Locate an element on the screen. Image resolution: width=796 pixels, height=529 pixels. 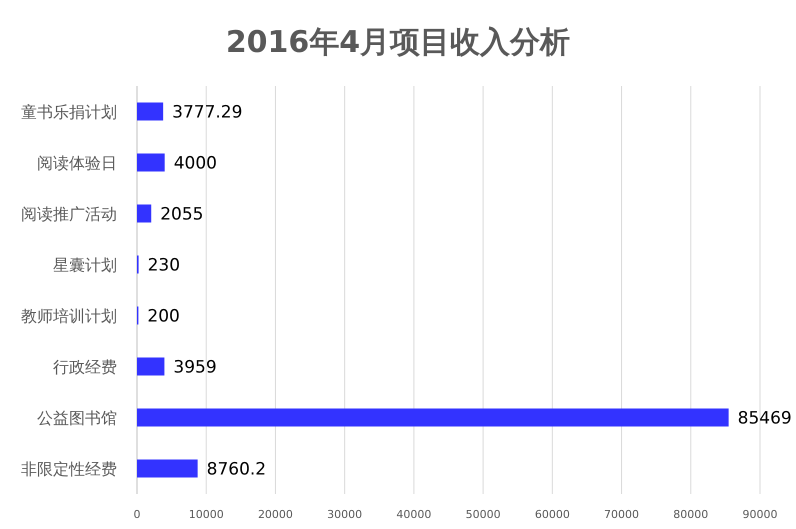
y-tick-label: 阅读体验日 is located at coordinates (77, 163).